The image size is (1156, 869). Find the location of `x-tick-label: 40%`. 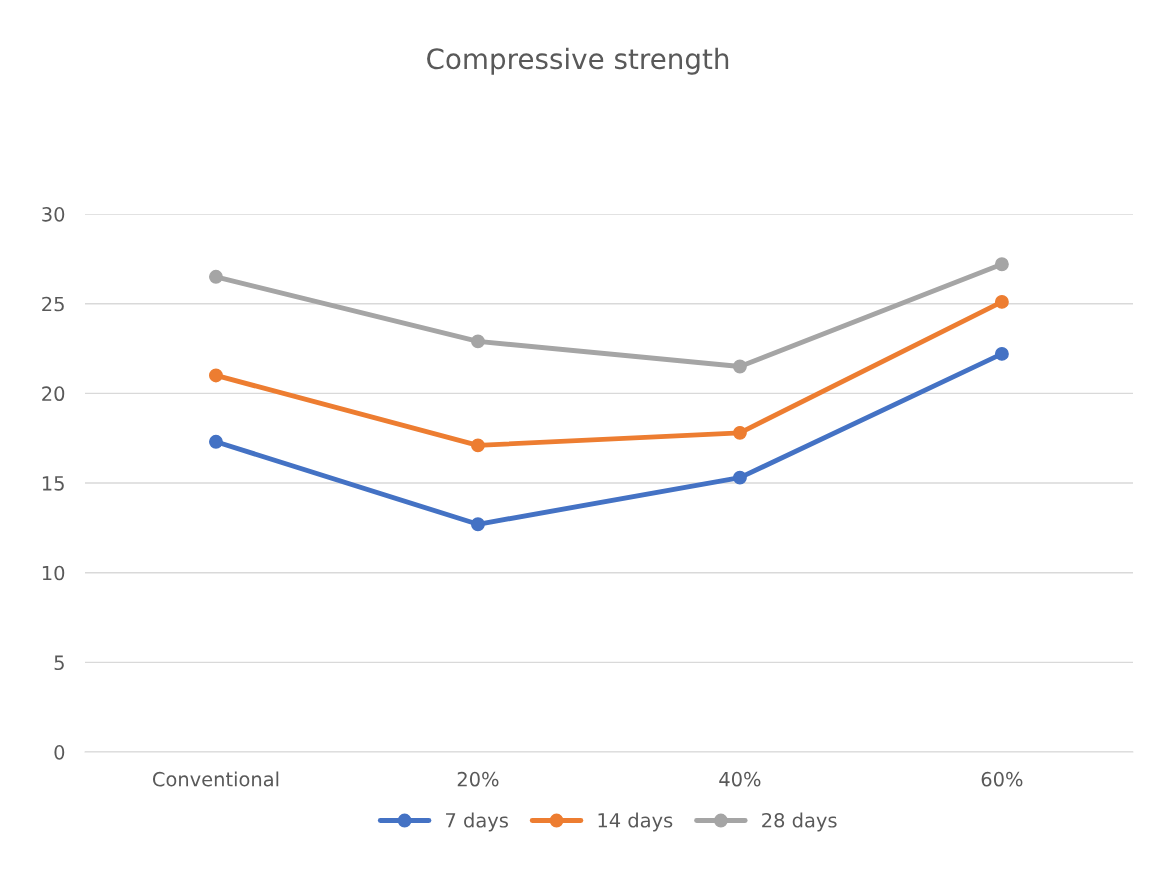

x-tick-label: 40% is located at coordinates (740, 779).